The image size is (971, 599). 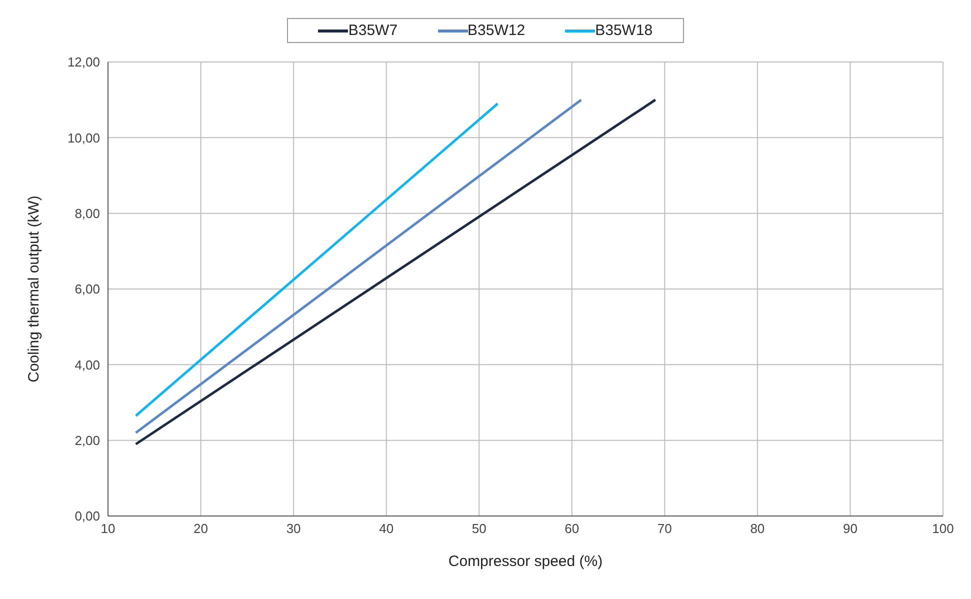 What do you see at coordinates (33, 289) in the screenshot?
I see `y-axis-title: Cooling thermal output (kW)` at bounding box center [33, 289].